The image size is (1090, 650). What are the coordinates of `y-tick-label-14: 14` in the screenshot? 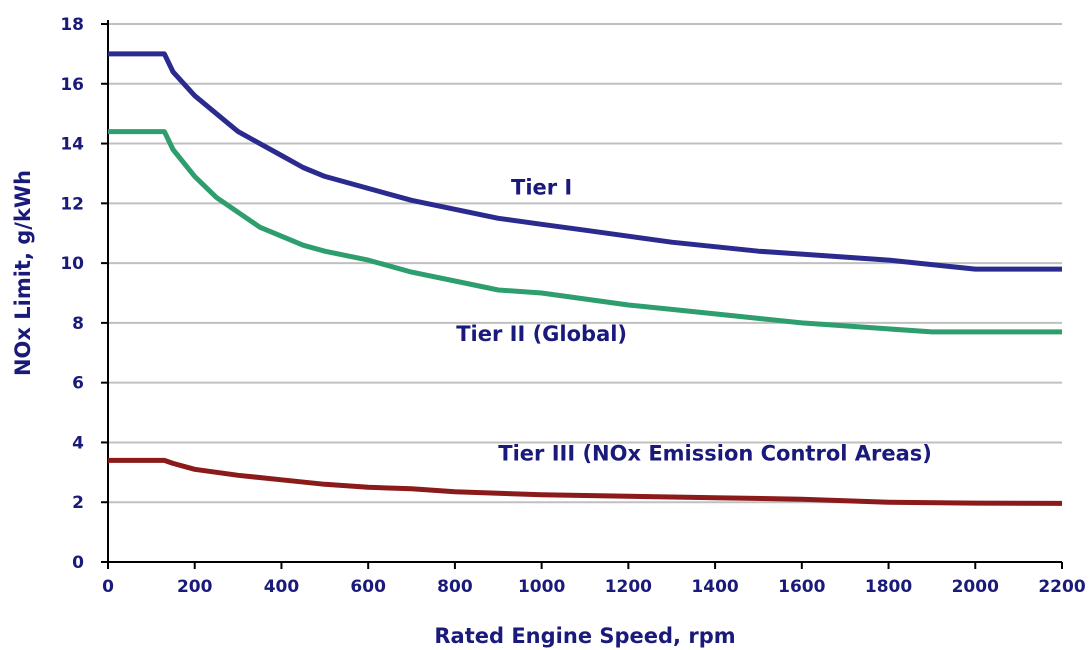 It's located at (72, 145).